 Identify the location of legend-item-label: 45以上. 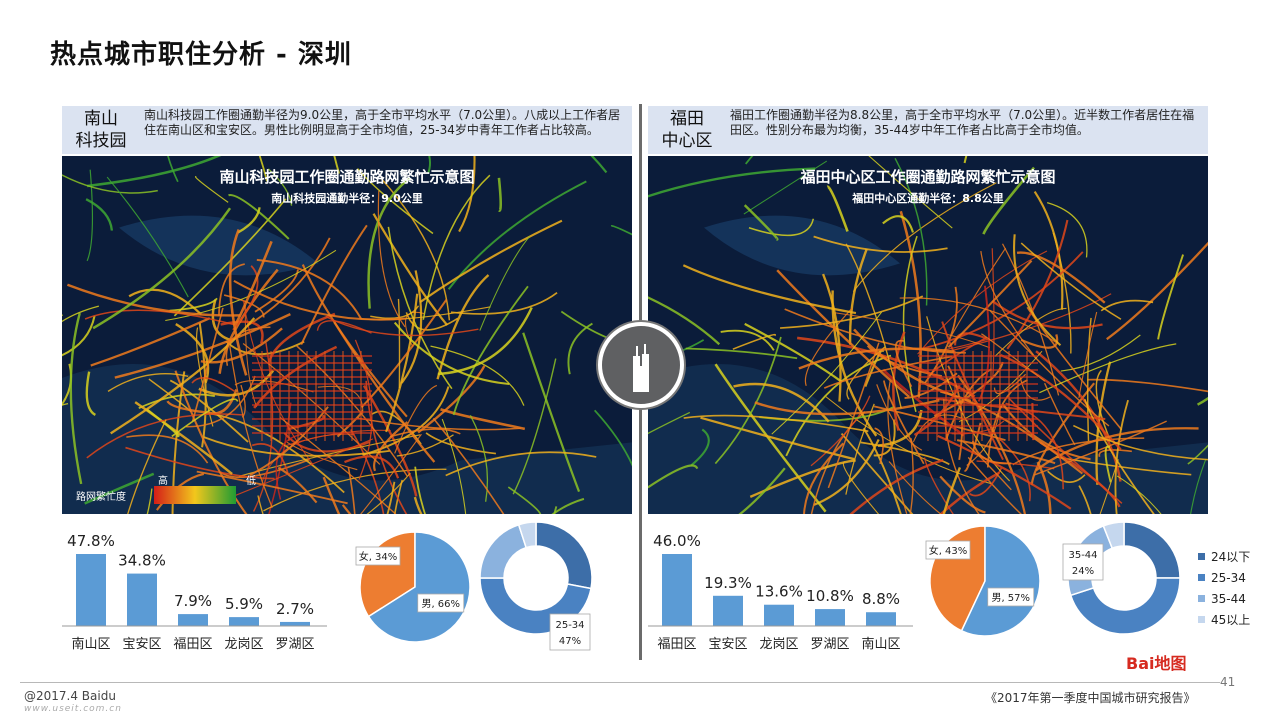
(1231, 620).